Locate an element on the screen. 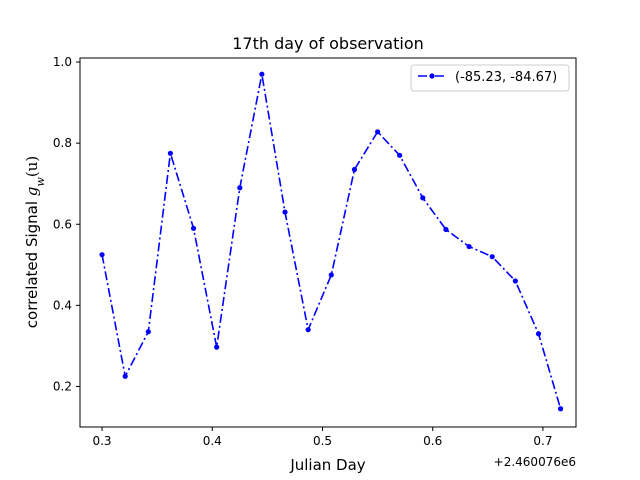  legend-box is located at coordinates (490, 78).